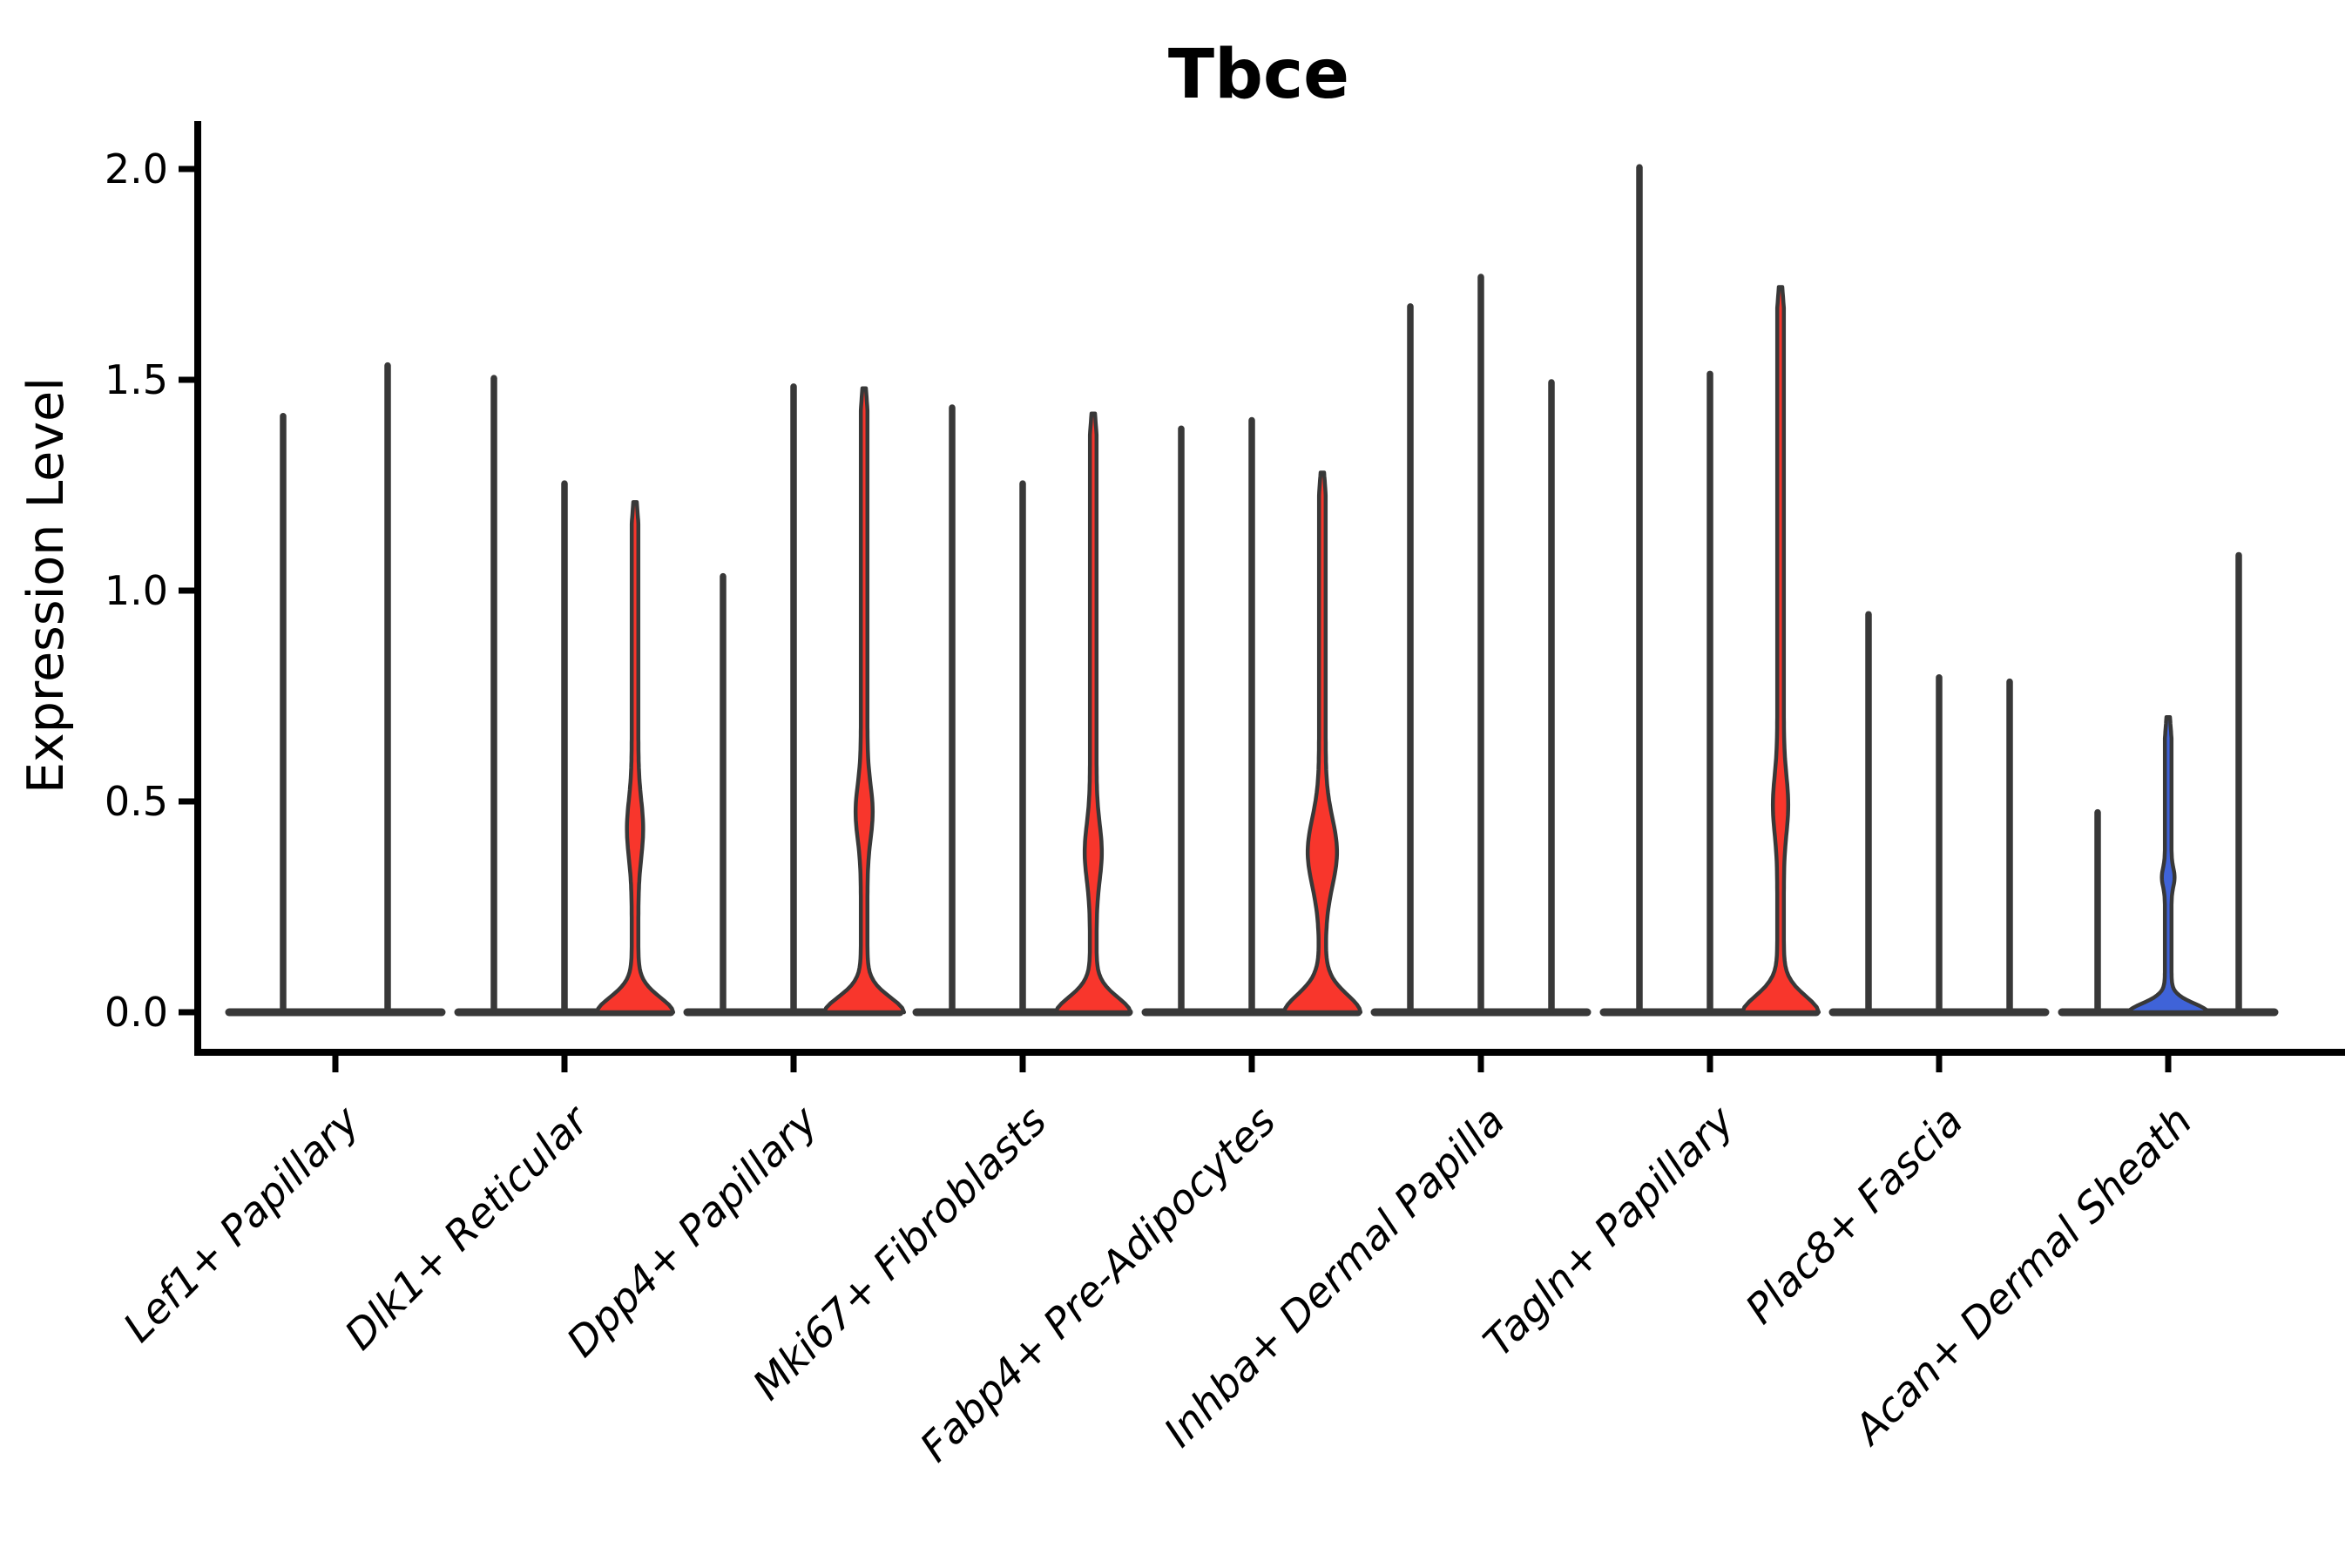 This screenshot has width=2352, height=1568. Describe the element at coordinates (2168, 864) in the screenshot. I see `violin-filled-blue` at that location.